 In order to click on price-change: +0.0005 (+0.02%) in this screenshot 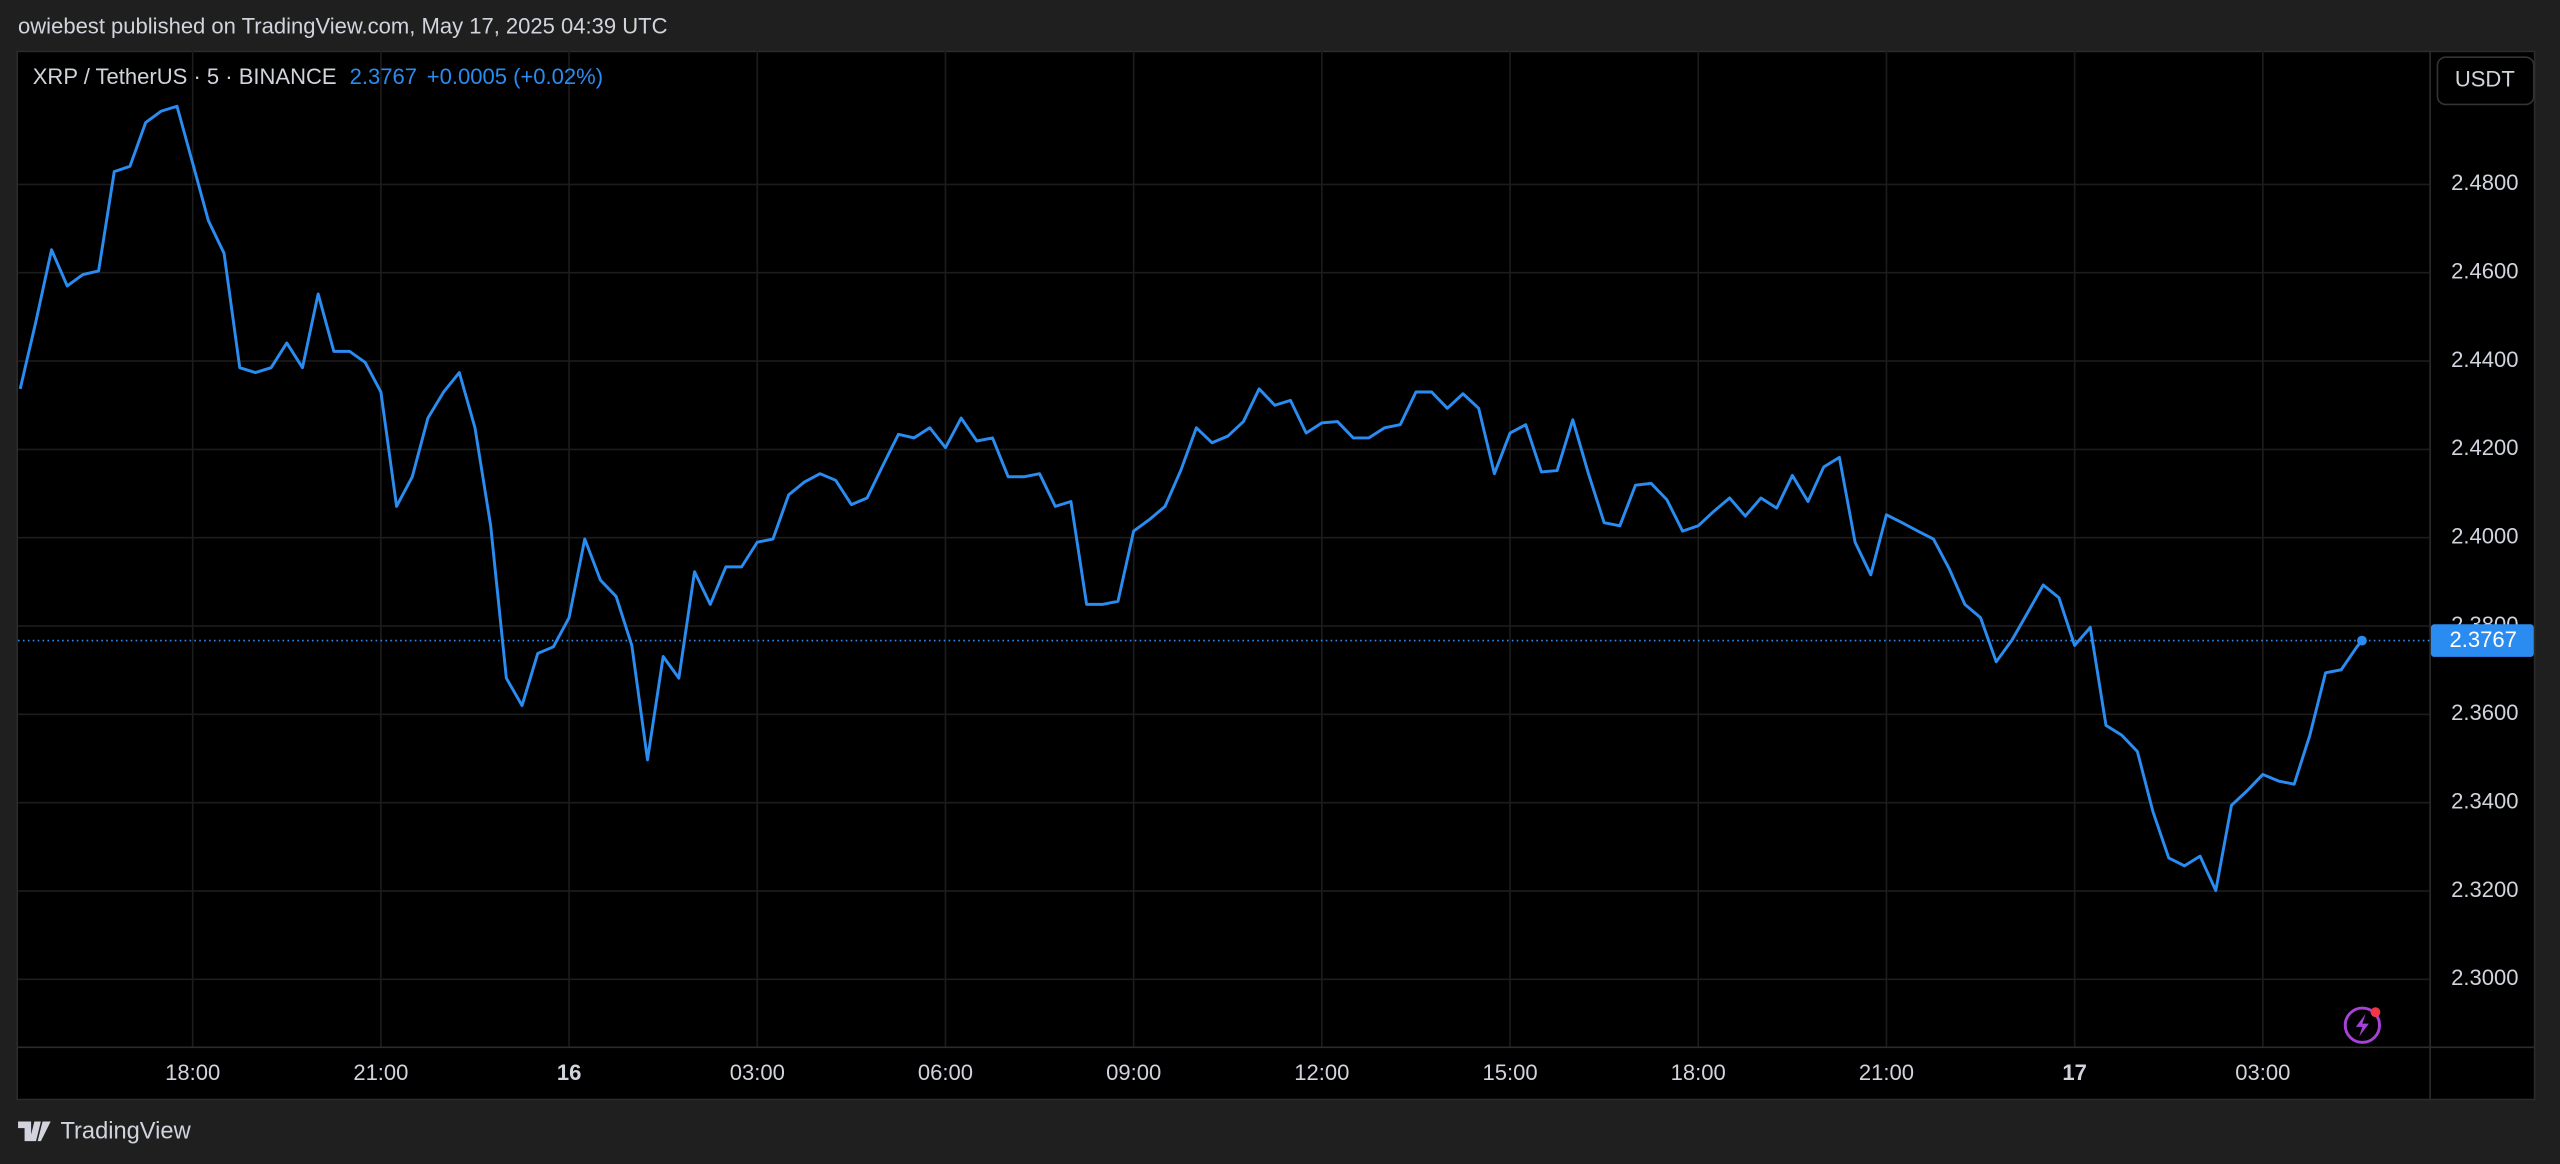, I will do `click(515, 76)`.